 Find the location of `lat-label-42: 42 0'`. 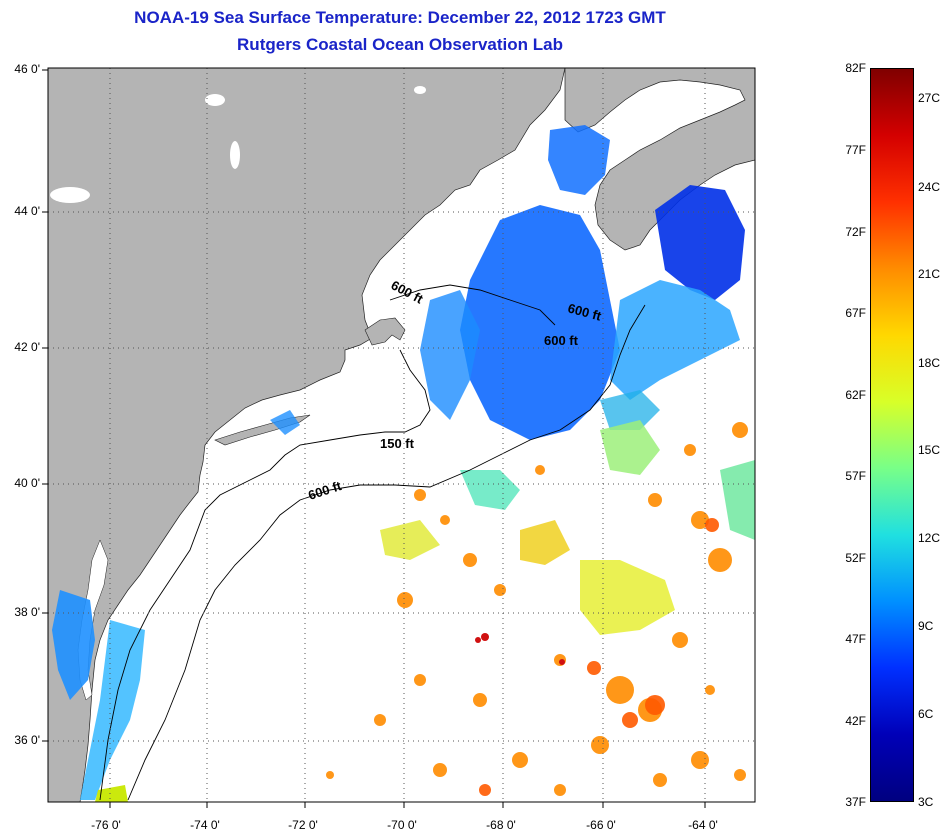

lat-label-42: 42 0' is located at coordinates (27, 347).